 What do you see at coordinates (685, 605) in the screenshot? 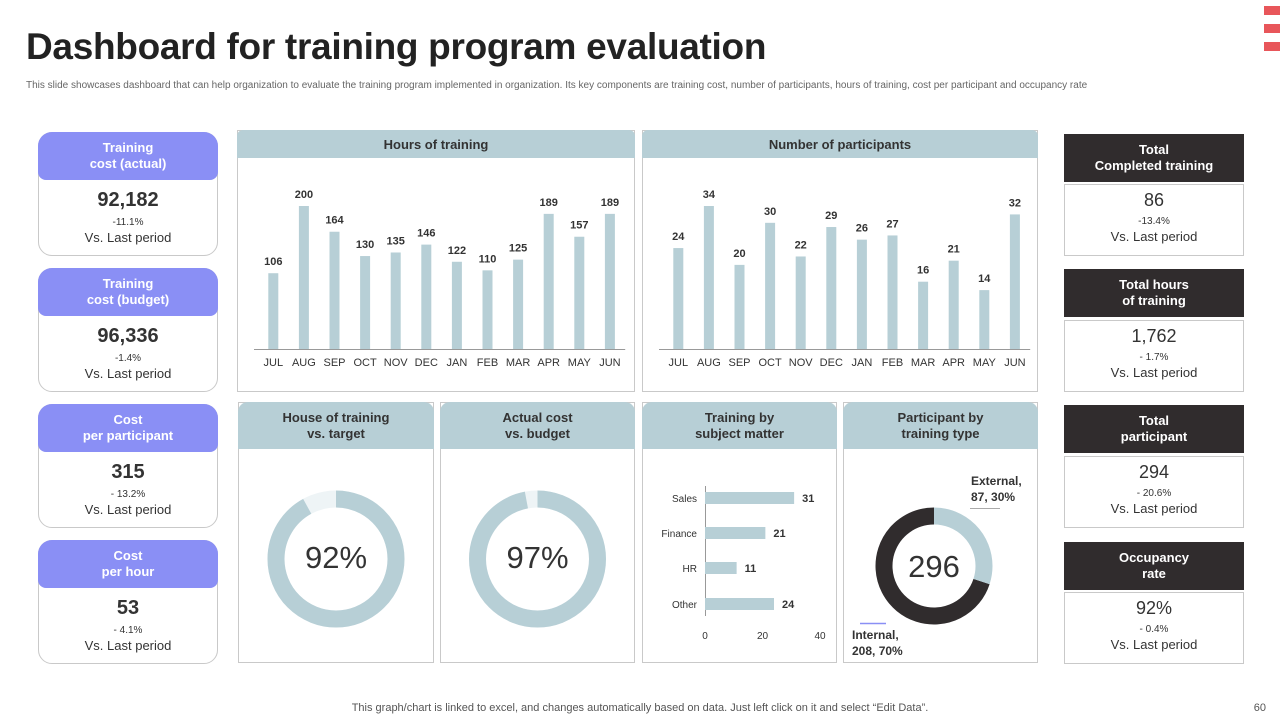
I see `category-label: Other` at bounding box center [685, 605].